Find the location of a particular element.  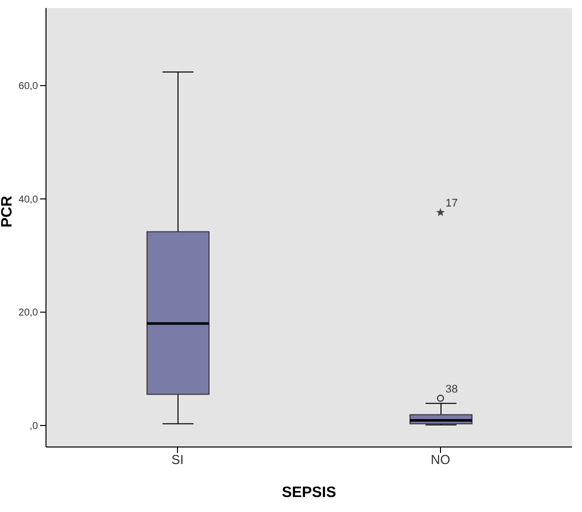

x-axis-title: SEPSIS is located at coordinates (309, 492).